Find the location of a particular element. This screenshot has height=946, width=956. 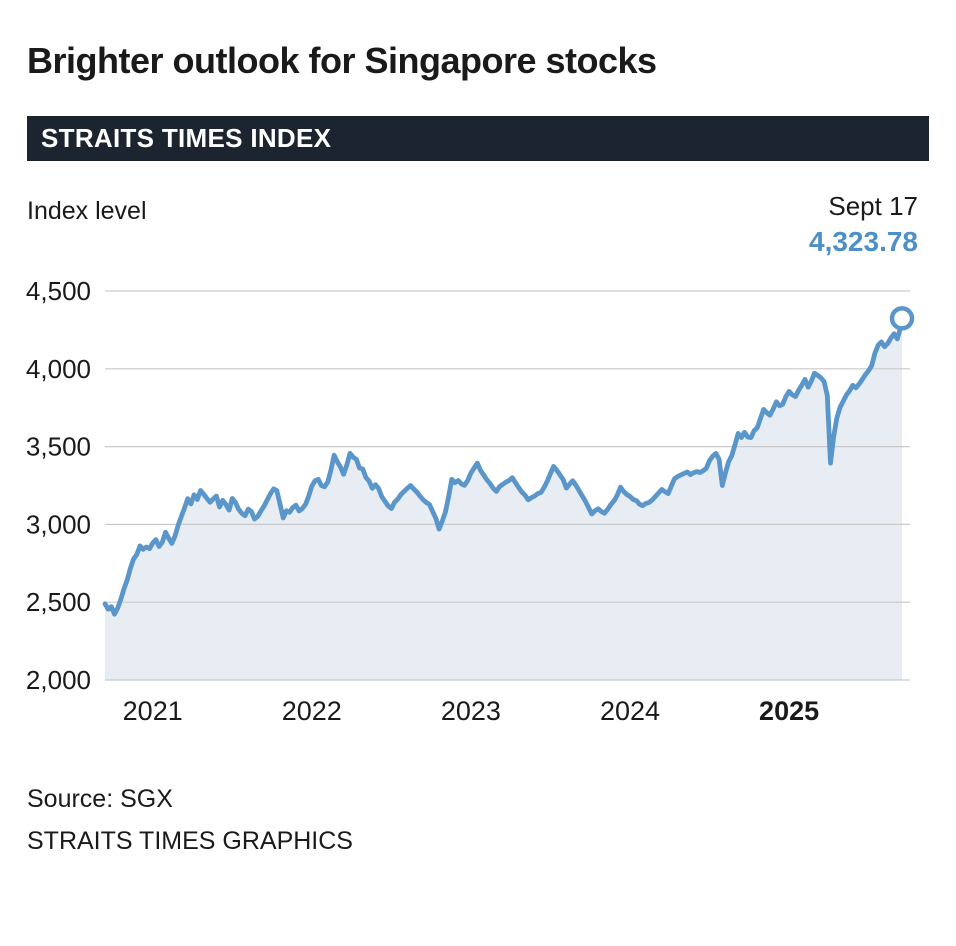

x-tick-label: 2022 is located at coordinates (312, 711).